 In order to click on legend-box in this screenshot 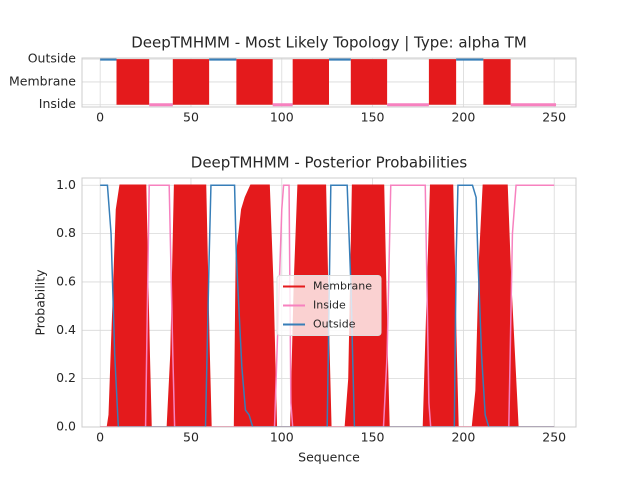, I will do `click(329, 305)`.